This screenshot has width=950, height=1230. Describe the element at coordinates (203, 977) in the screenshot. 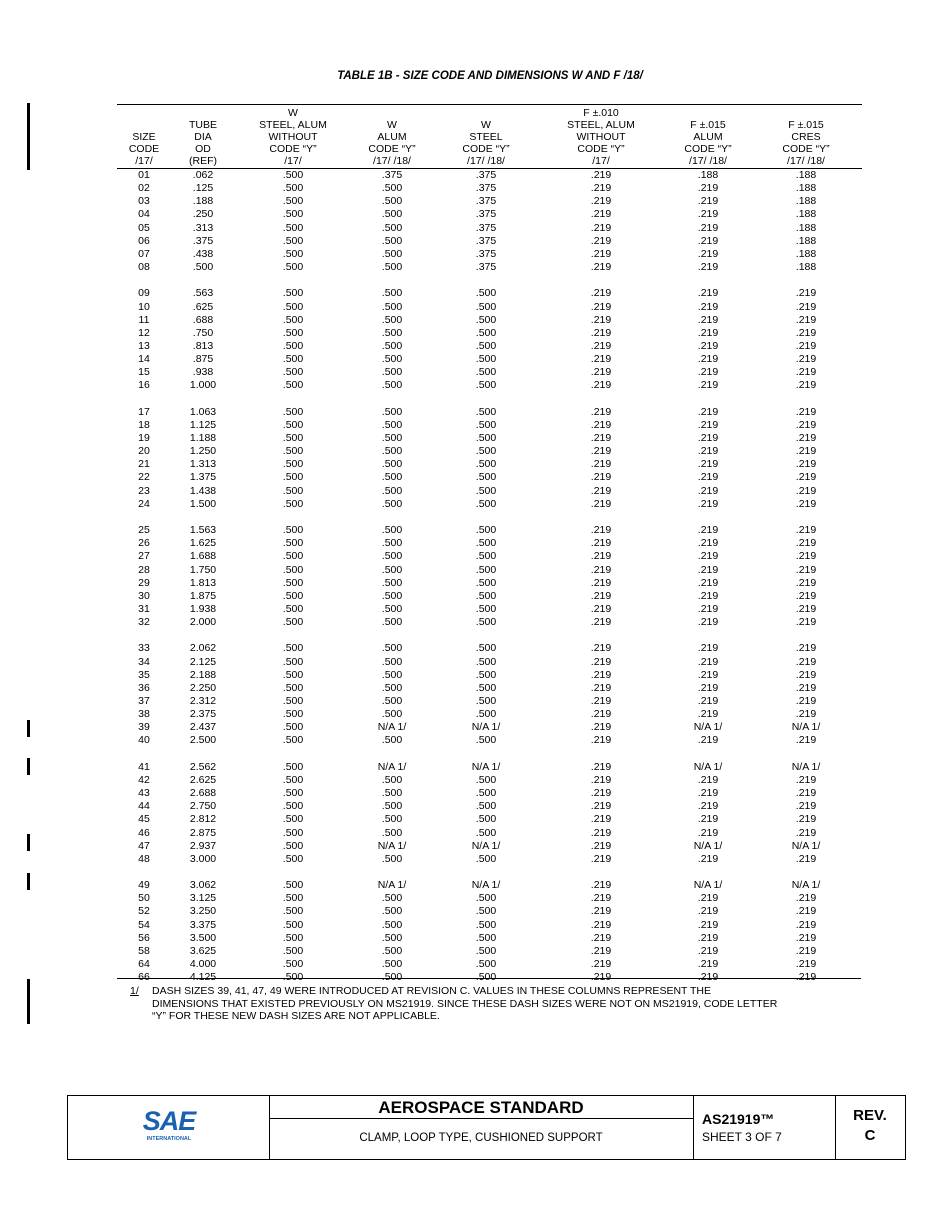

I see `cell: 4.125` at that location.